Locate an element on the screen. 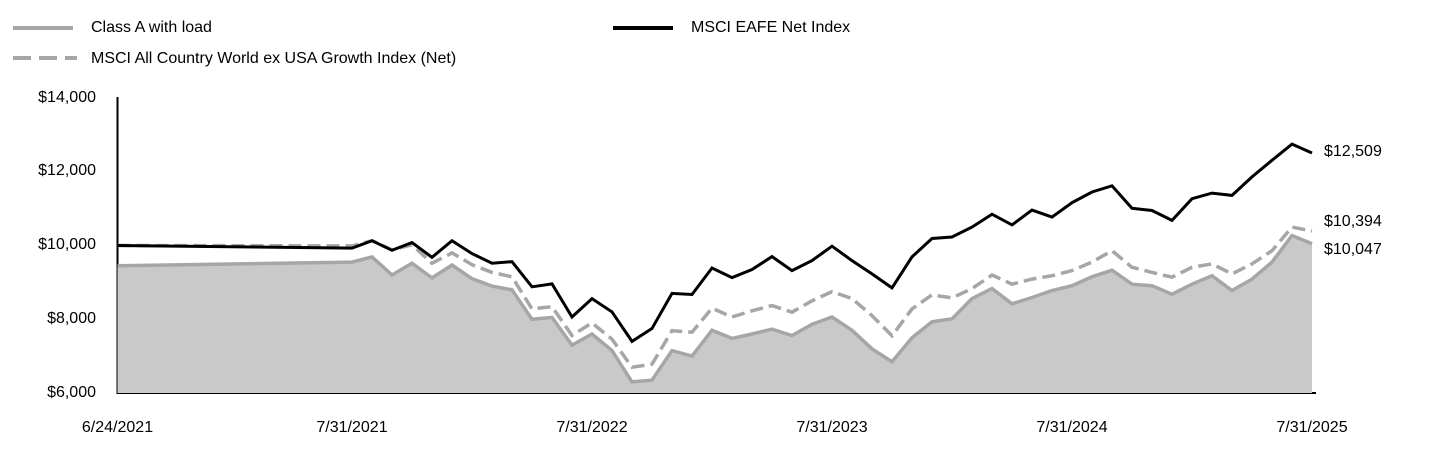  class-a-line-swatch-icon is located at coordinates (43, 28).